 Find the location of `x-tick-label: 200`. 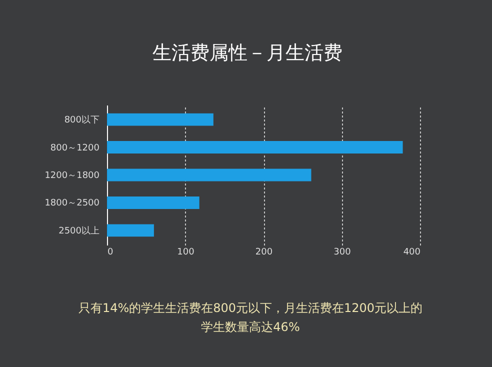

x-tick-label: 200 is located at coordinates (264, 253).